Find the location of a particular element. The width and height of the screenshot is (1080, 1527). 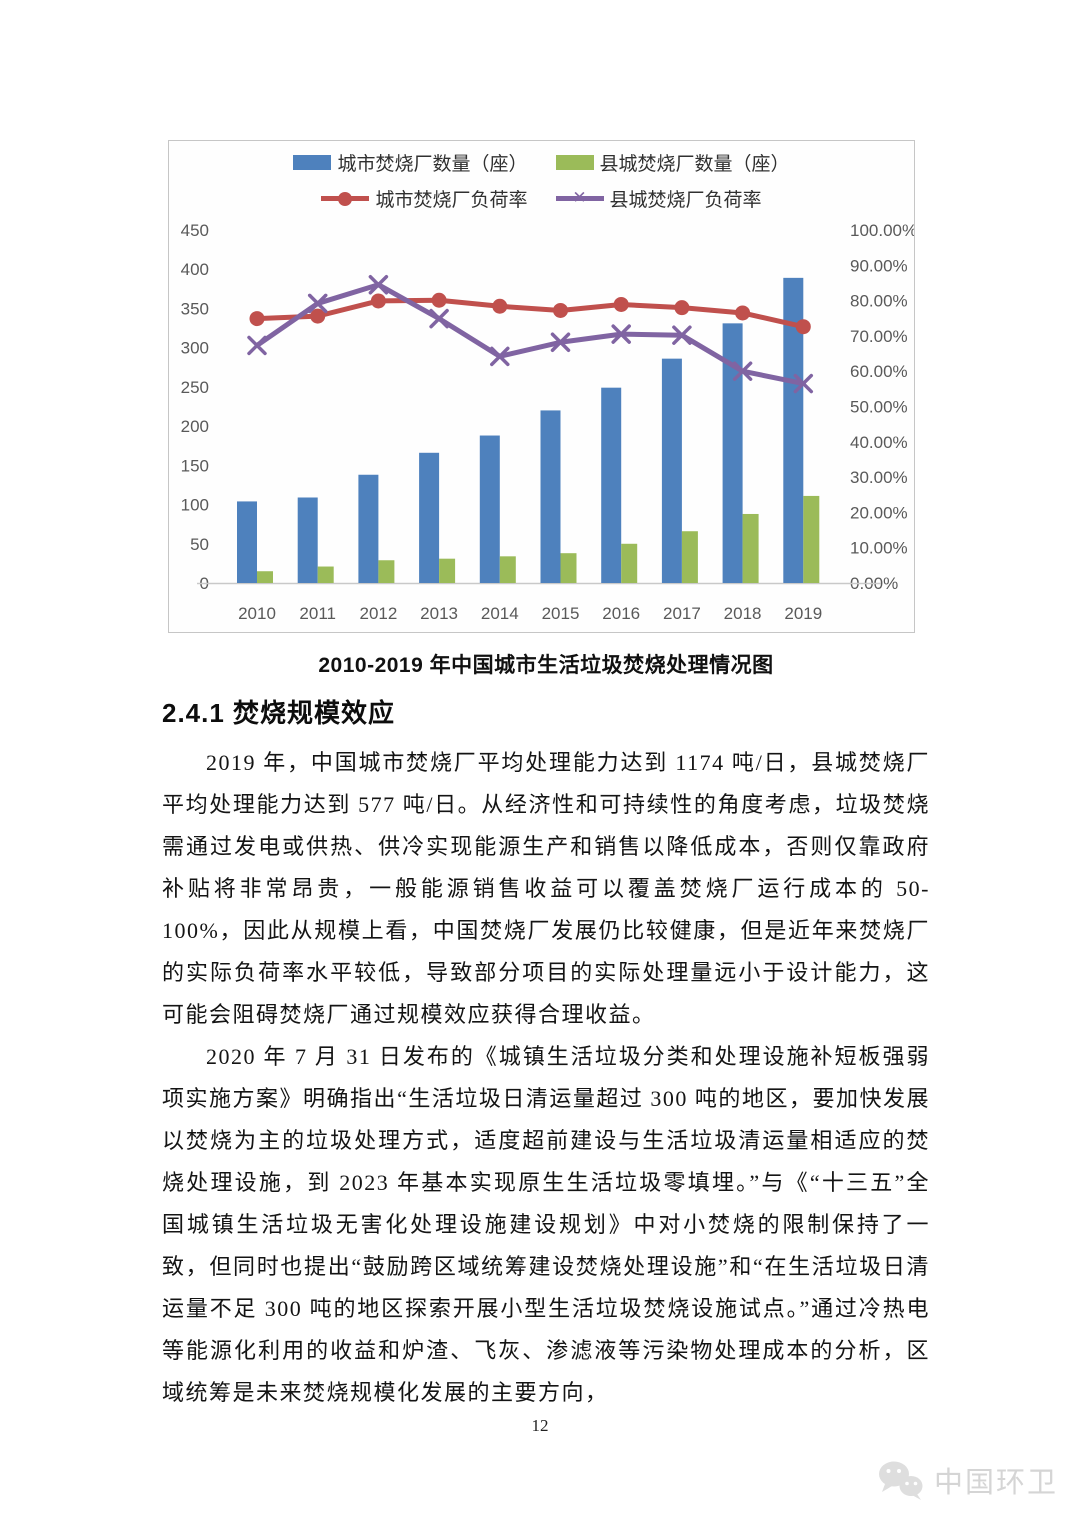

legend-label: 城市焚烧厂负荷率 is located at coordinates (451, 200).